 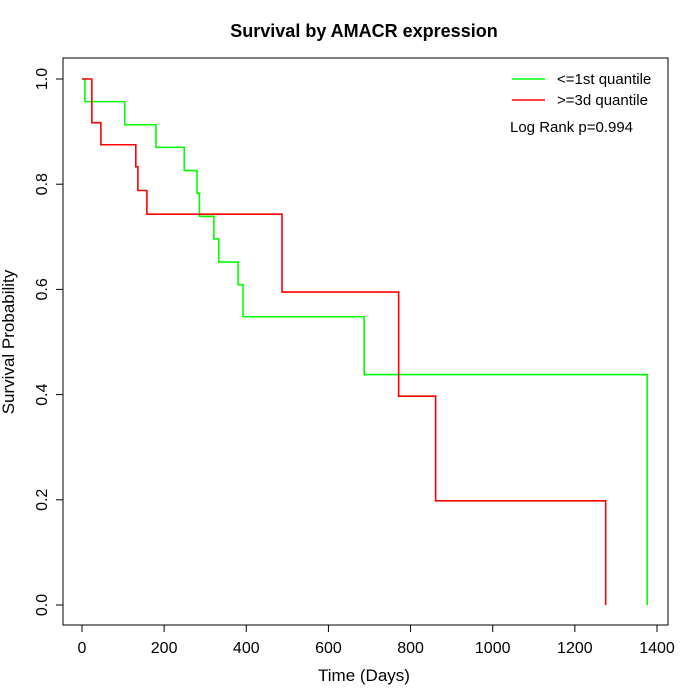 I want to click on x-tick-label: 1000, so click(x=493, y=648).